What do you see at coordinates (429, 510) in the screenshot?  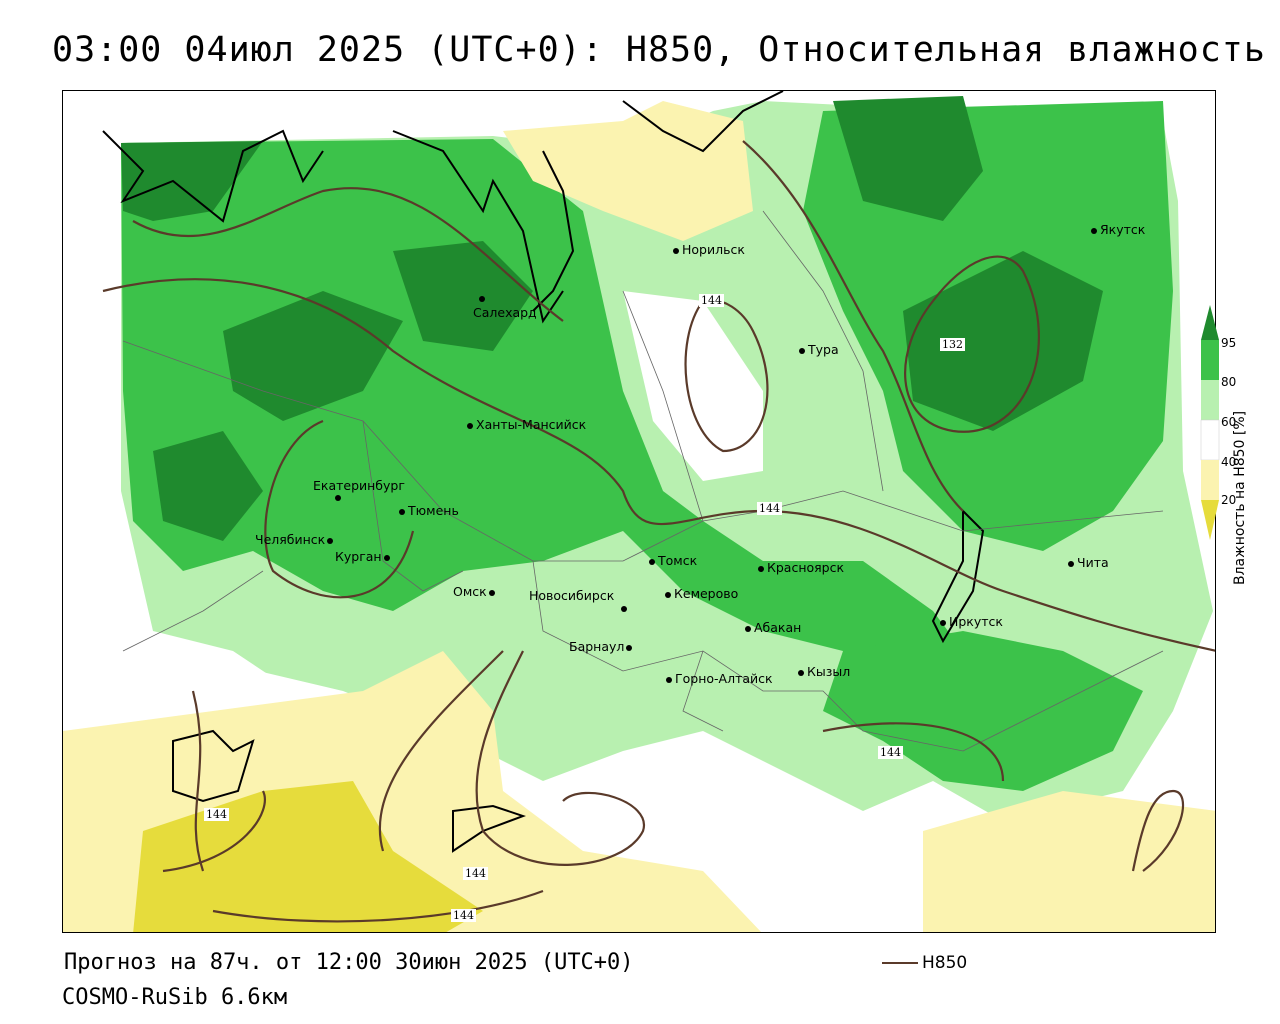 I see `city-tyumen: Тюмень` at bounding box center [429, 510].